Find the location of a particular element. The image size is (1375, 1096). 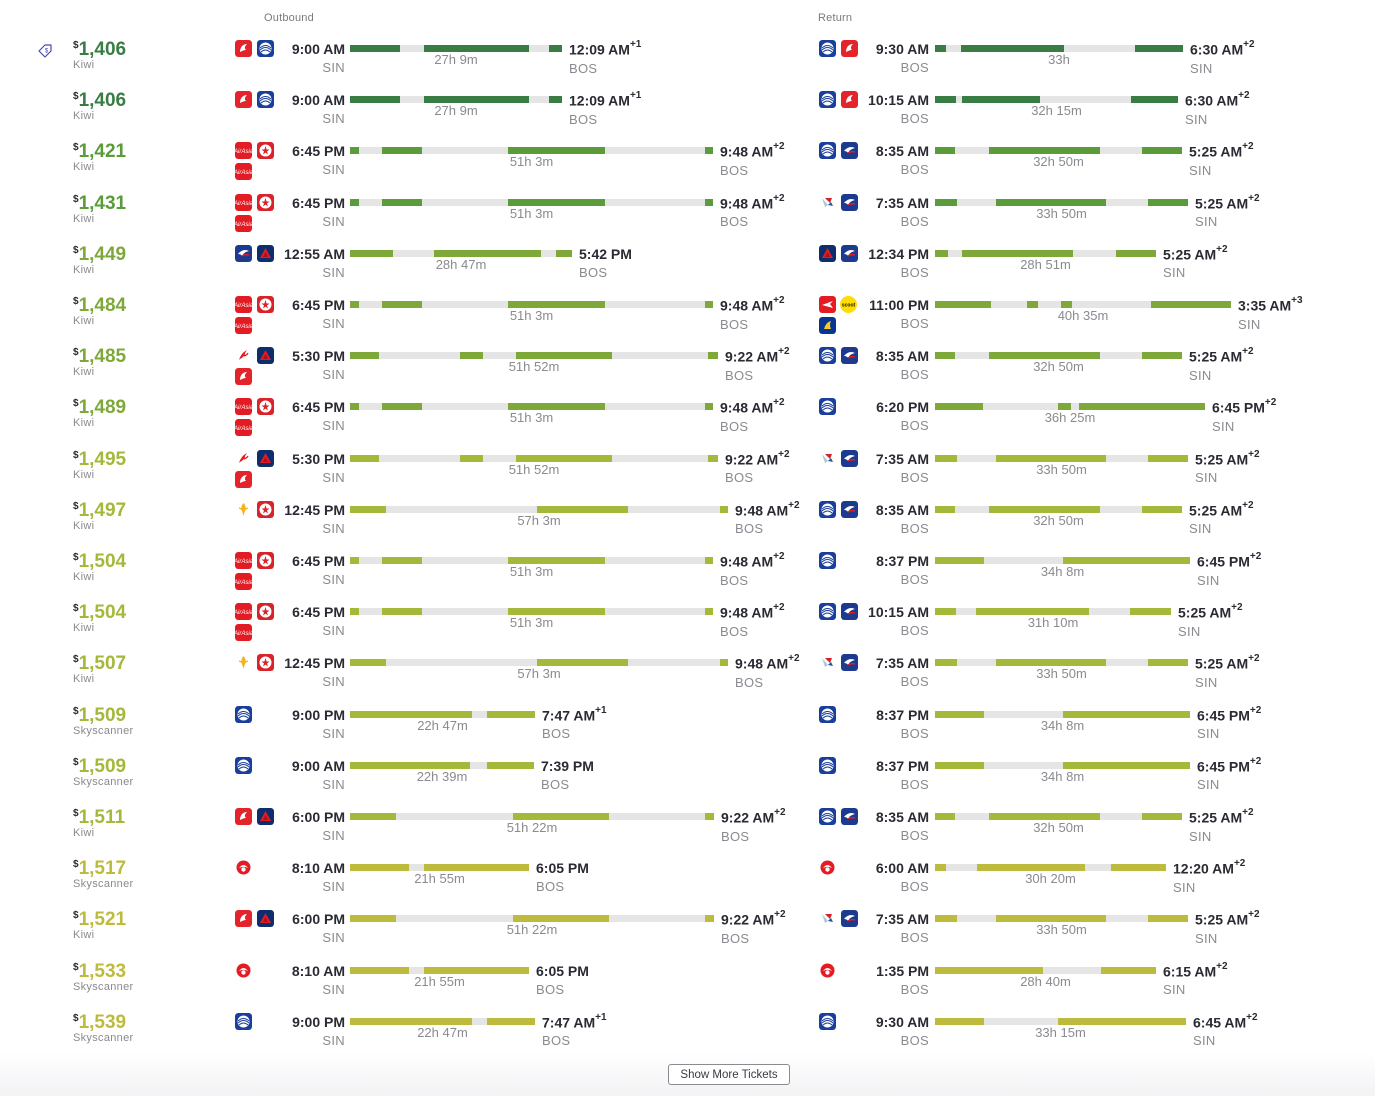

united-logo-icon is located at coordinates (827, 714).